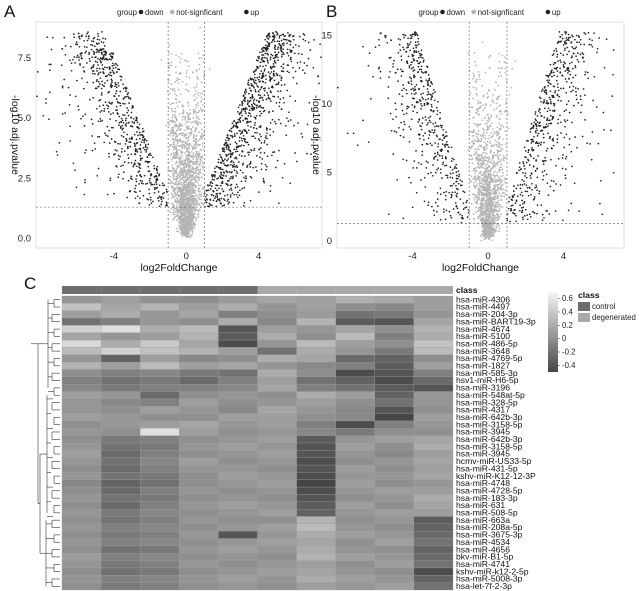 This screenshot has height=591, width=639. What do you see at coordinates (456, 12) in the screenshot?
I see `legend-label: down` at bounding box center [456, 12].